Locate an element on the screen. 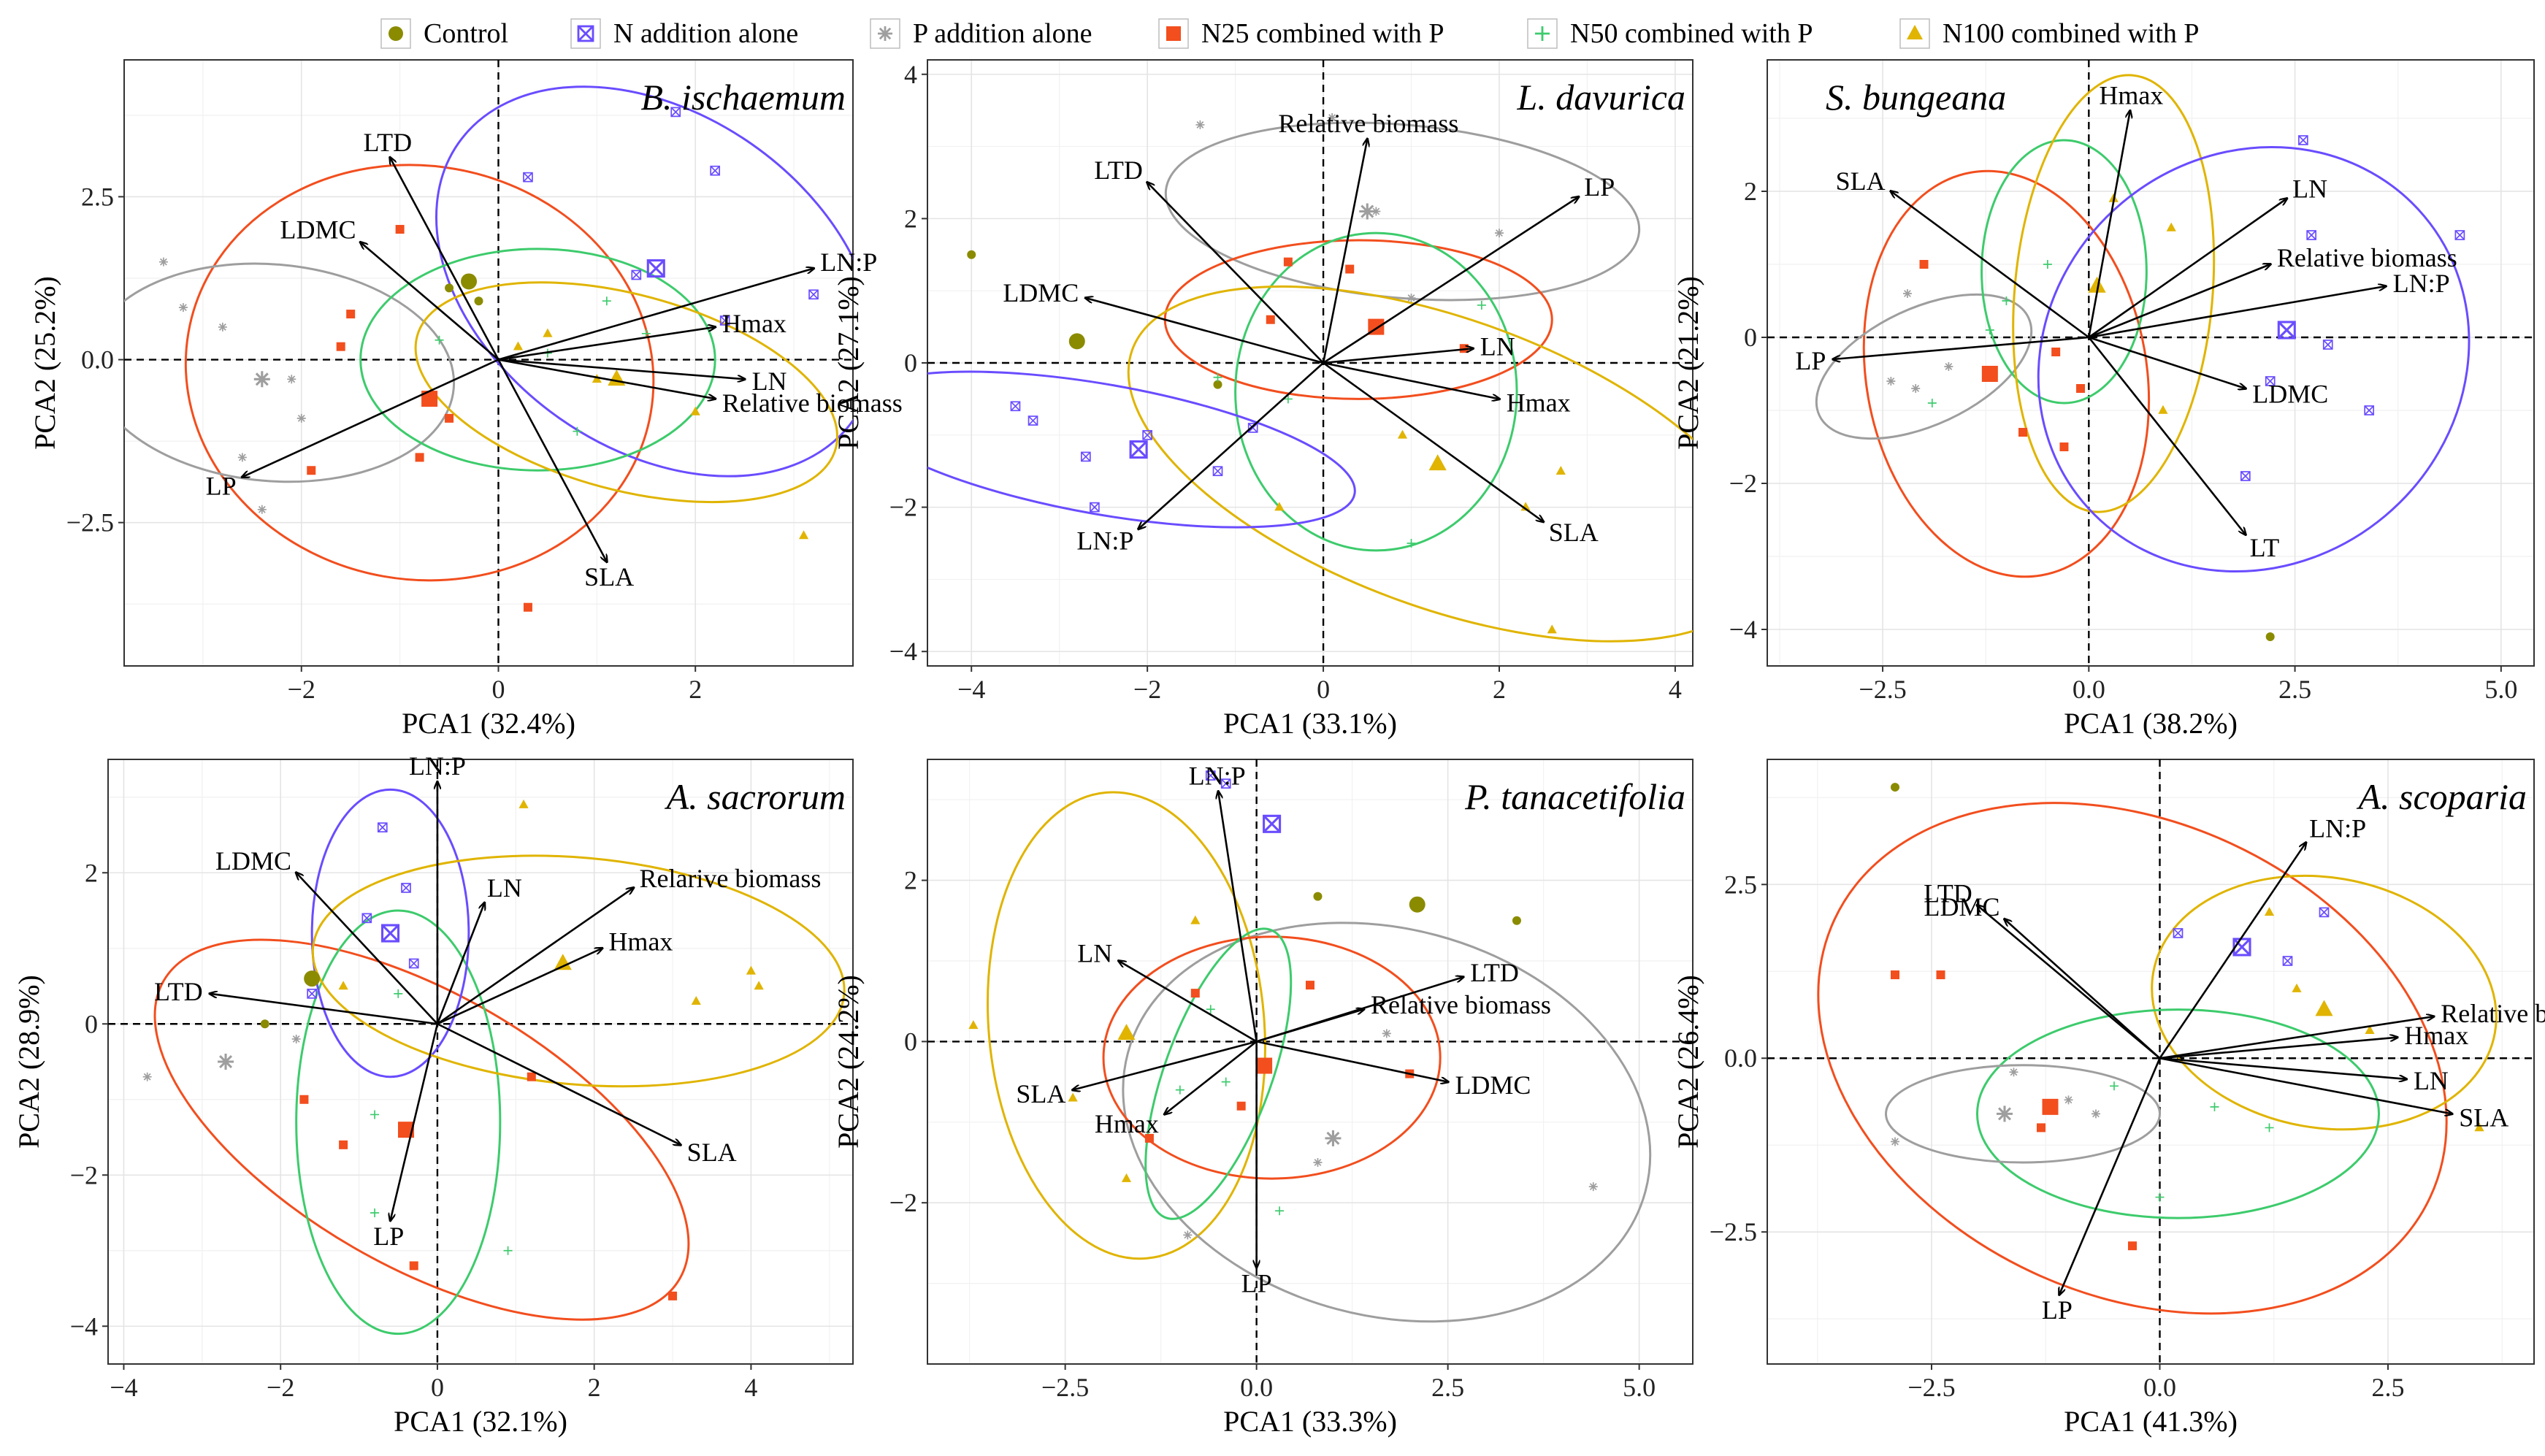 Image resolution: width=2545 pixels, height=1456 pixels. loading-label: LTD is located at coordinates (1494, 972).